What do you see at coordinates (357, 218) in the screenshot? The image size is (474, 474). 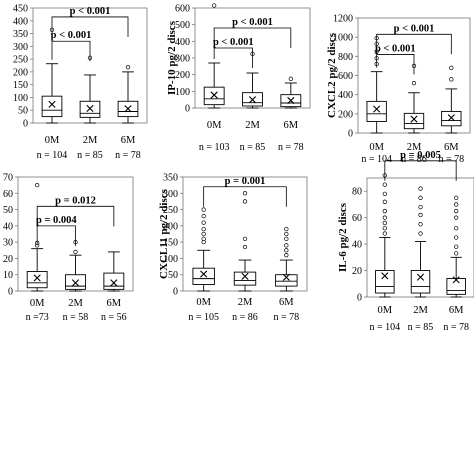 I see `y-tick-label: 60` at bounding box center [357, 218].